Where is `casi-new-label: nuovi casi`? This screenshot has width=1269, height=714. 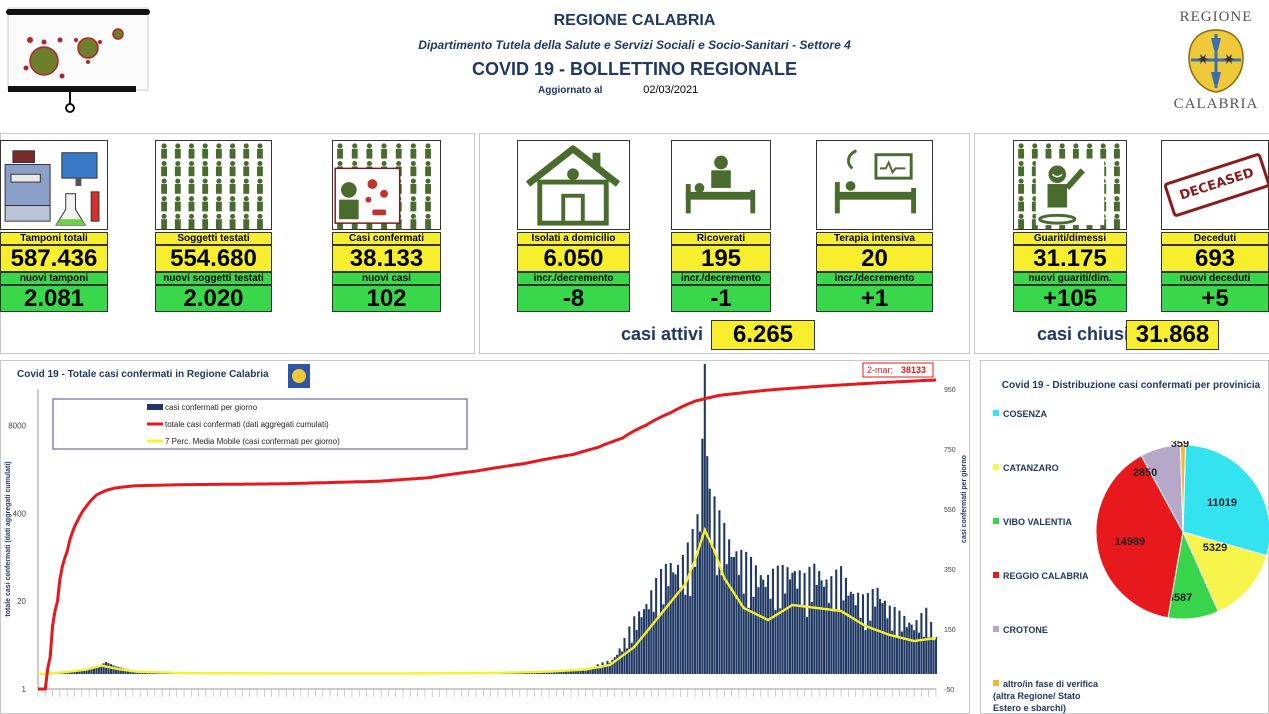
casi-new-label: nuovi casi is located at coordinates (386, 278).